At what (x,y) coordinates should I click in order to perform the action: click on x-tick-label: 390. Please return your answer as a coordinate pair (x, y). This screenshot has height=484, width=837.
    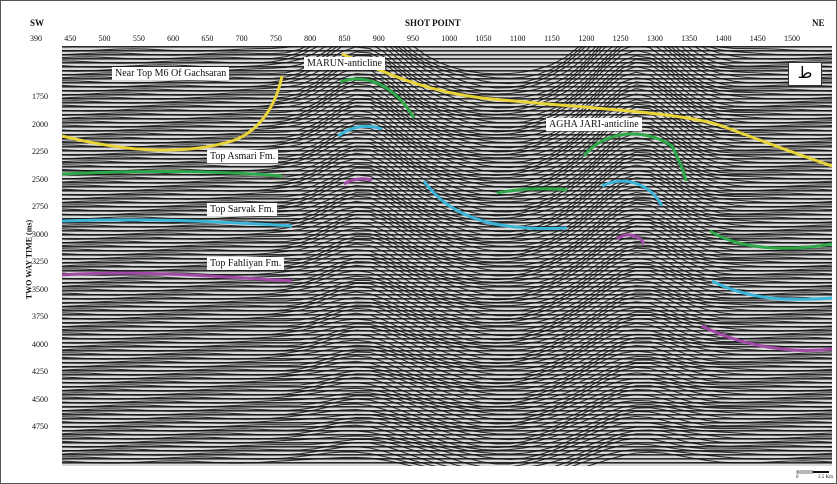
    Looking at the image, I should click on (36, 38).